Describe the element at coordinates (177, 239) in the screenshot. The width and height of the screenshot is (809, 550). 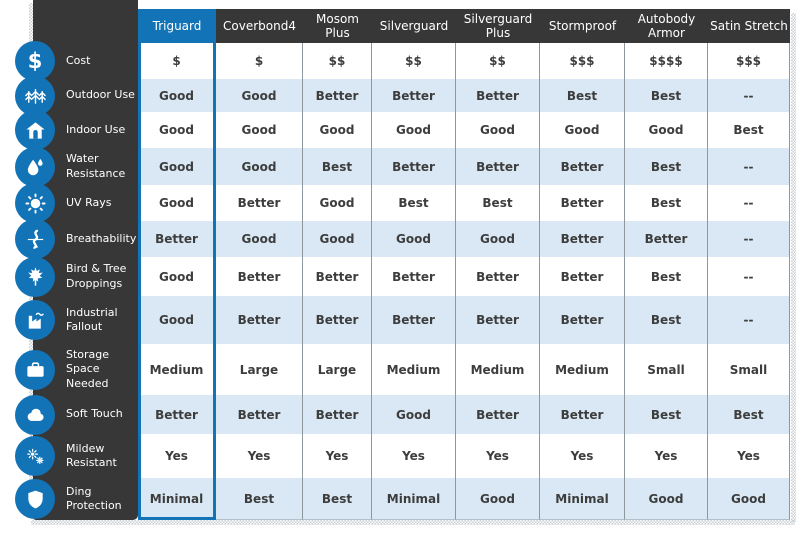
I see `cell-triguard-breathability: Better` at that location.